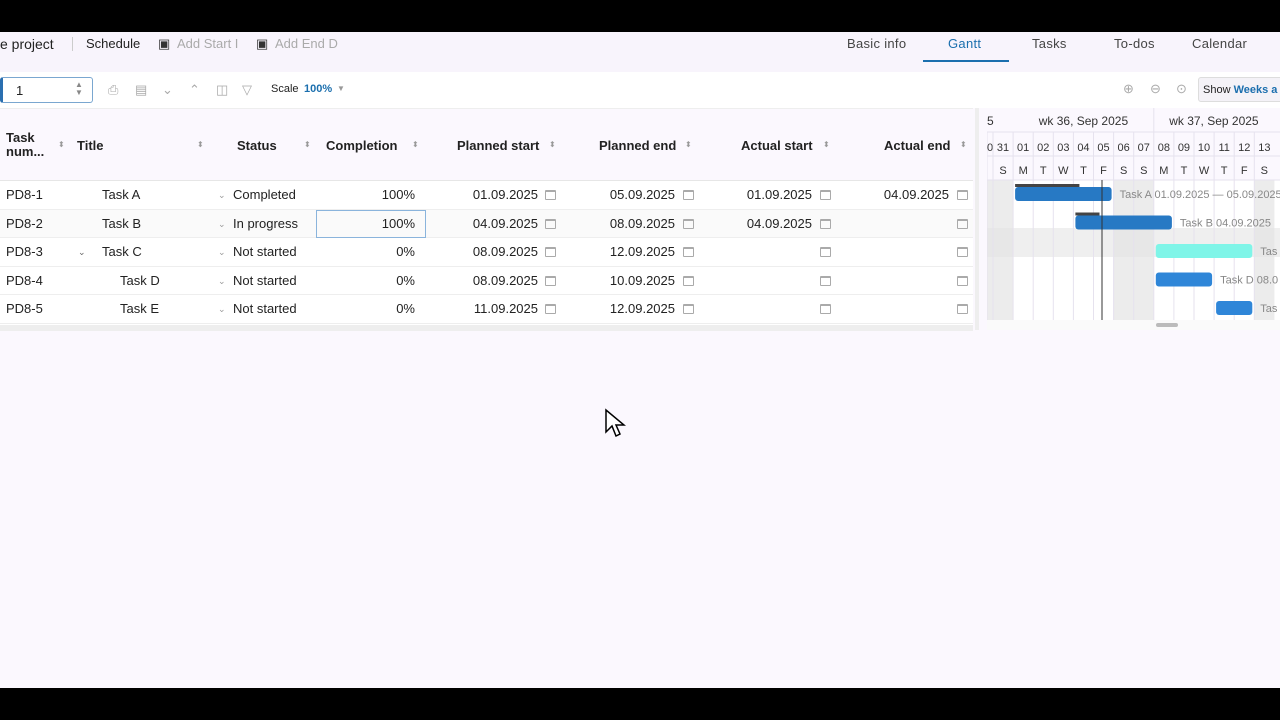  I want to click on cell-title: Task B, so click(122, 223).